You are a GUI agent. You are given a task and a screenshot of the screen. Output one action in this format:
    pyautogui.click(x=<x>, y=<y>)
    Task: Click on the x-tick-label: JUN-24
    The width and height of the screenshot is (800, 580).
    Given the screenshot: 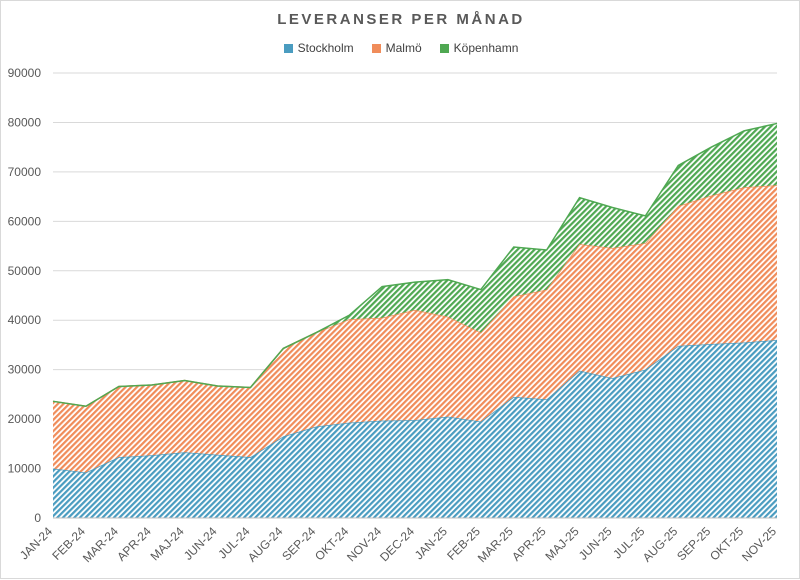 What is the action you would take?
    pyautogui.click(x=200, y=543)
    